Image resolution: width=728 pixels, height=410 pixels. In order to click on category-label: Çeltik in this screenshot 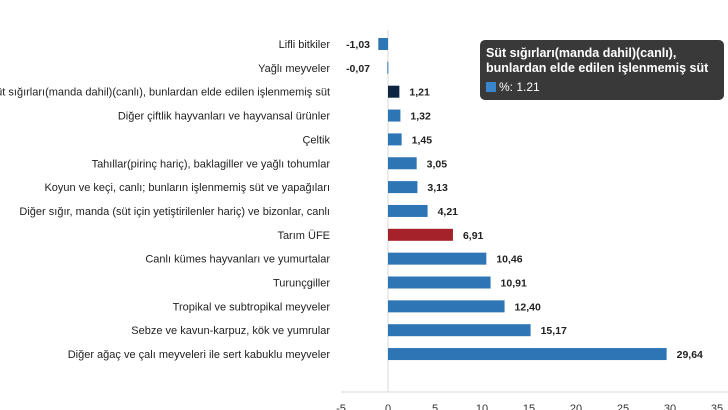, I will do `click(316, 140)`.